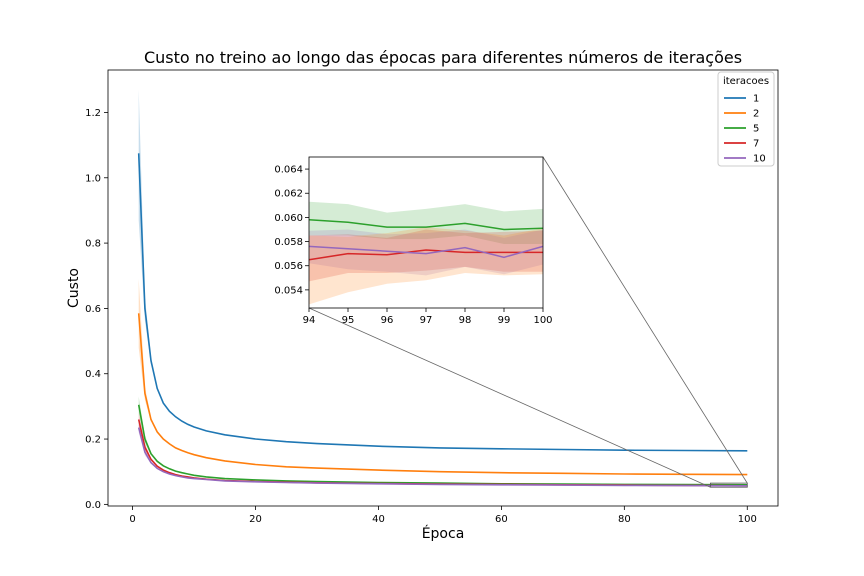 The height and width of the screenshot is (576, 864). Describe the element at coordinates (288, 170) in the screenshot. I see `inset-y-tick-label: 0.064` at that location.